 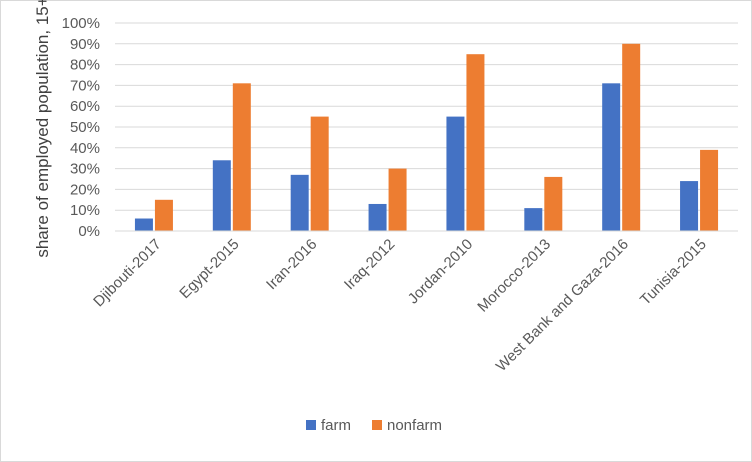 What do you see at coordinates (377, 425) in the screenshot?
I see `legend-swatch-nonfarm` at bounding box center [377, 425].